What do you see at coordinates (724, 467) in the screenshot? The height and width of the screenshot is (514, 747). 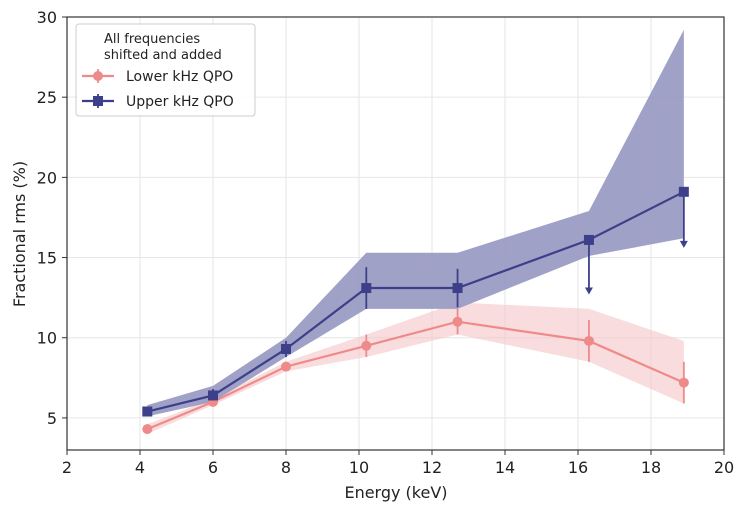 I see `x-tick-label: 20` at bounding box center [724, 467].